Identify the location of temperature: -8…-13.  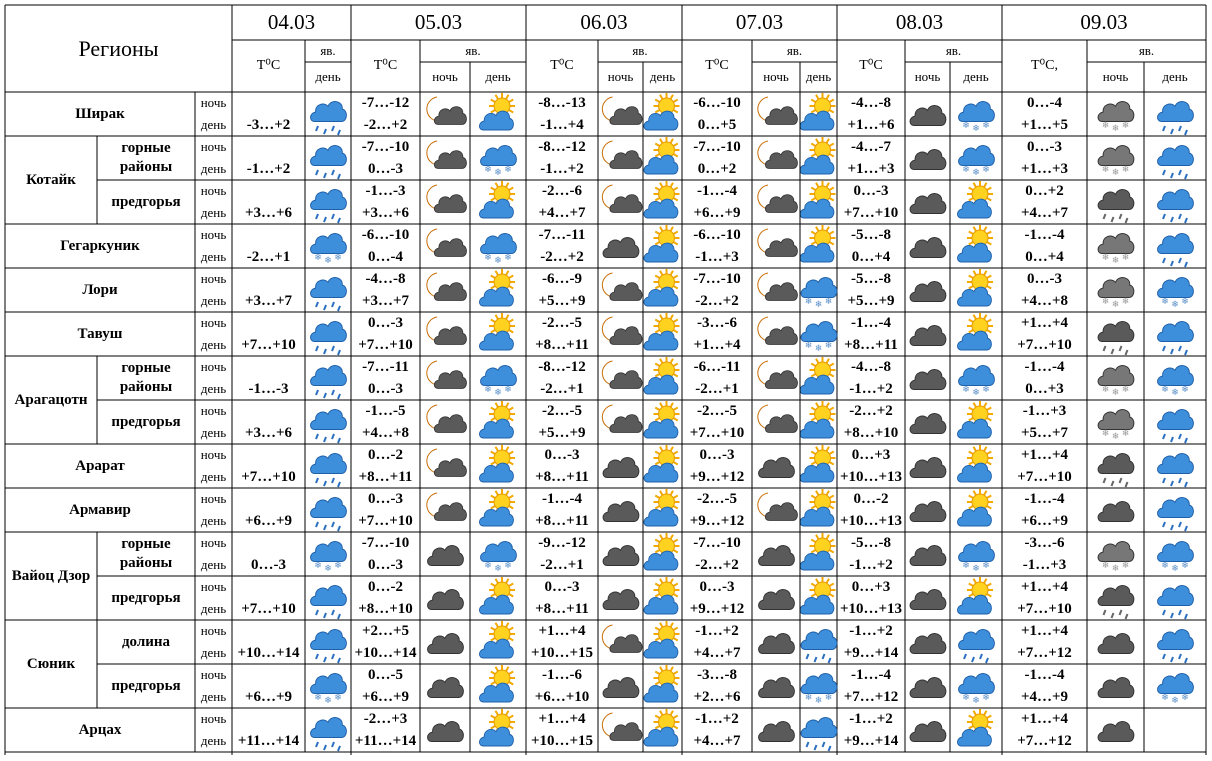
(562, 103).